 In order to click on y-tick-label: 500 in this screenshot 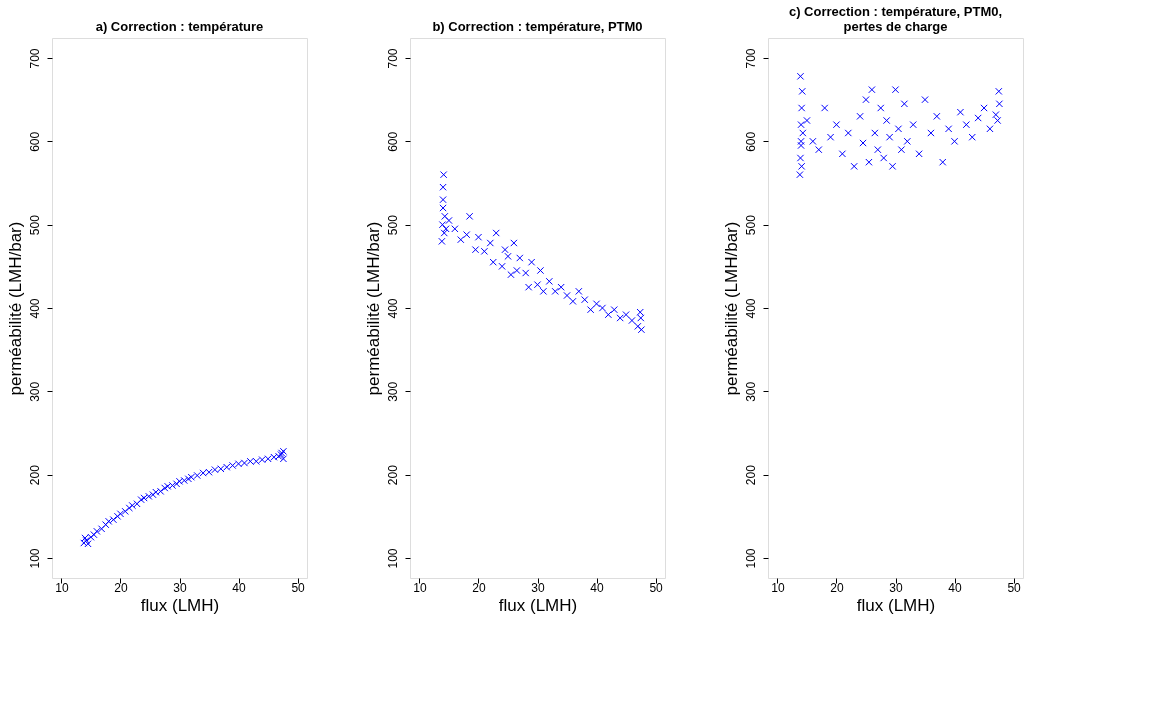, I will do `click(34, 225)`.